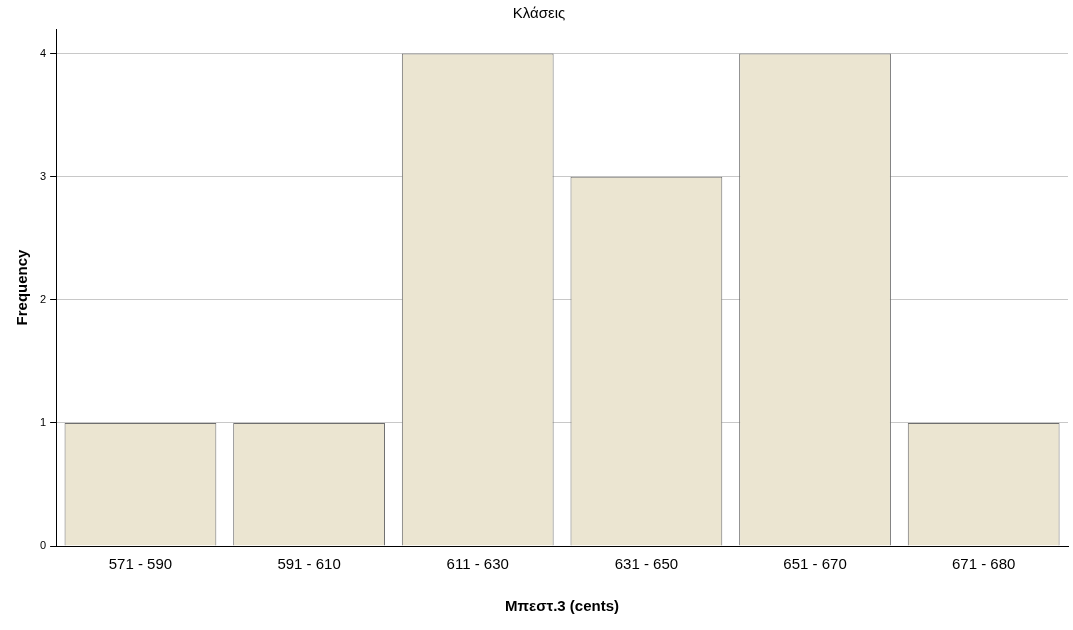  Describe the element at coordinates (140, 564) in the screenshot. I see `x-tick-label: 571 - 590` at that location.